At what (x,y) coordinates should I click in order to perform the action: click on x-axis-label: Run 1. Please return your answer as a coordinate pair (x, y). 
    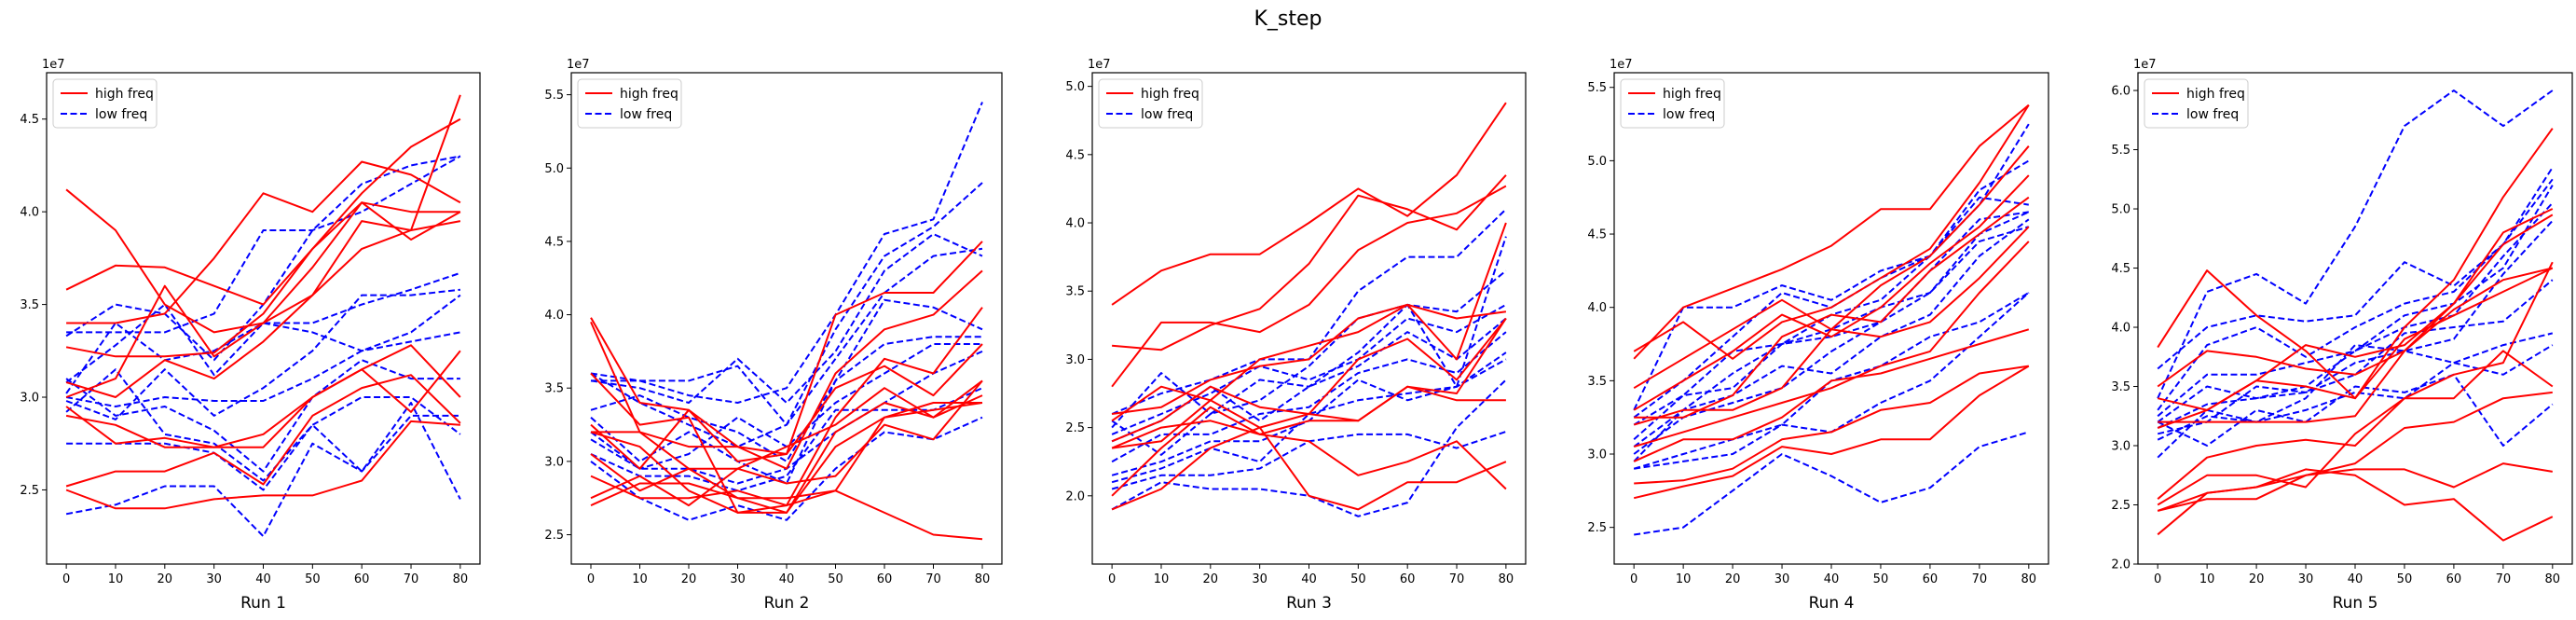
    Looking at the image, I should click on (263, 603).